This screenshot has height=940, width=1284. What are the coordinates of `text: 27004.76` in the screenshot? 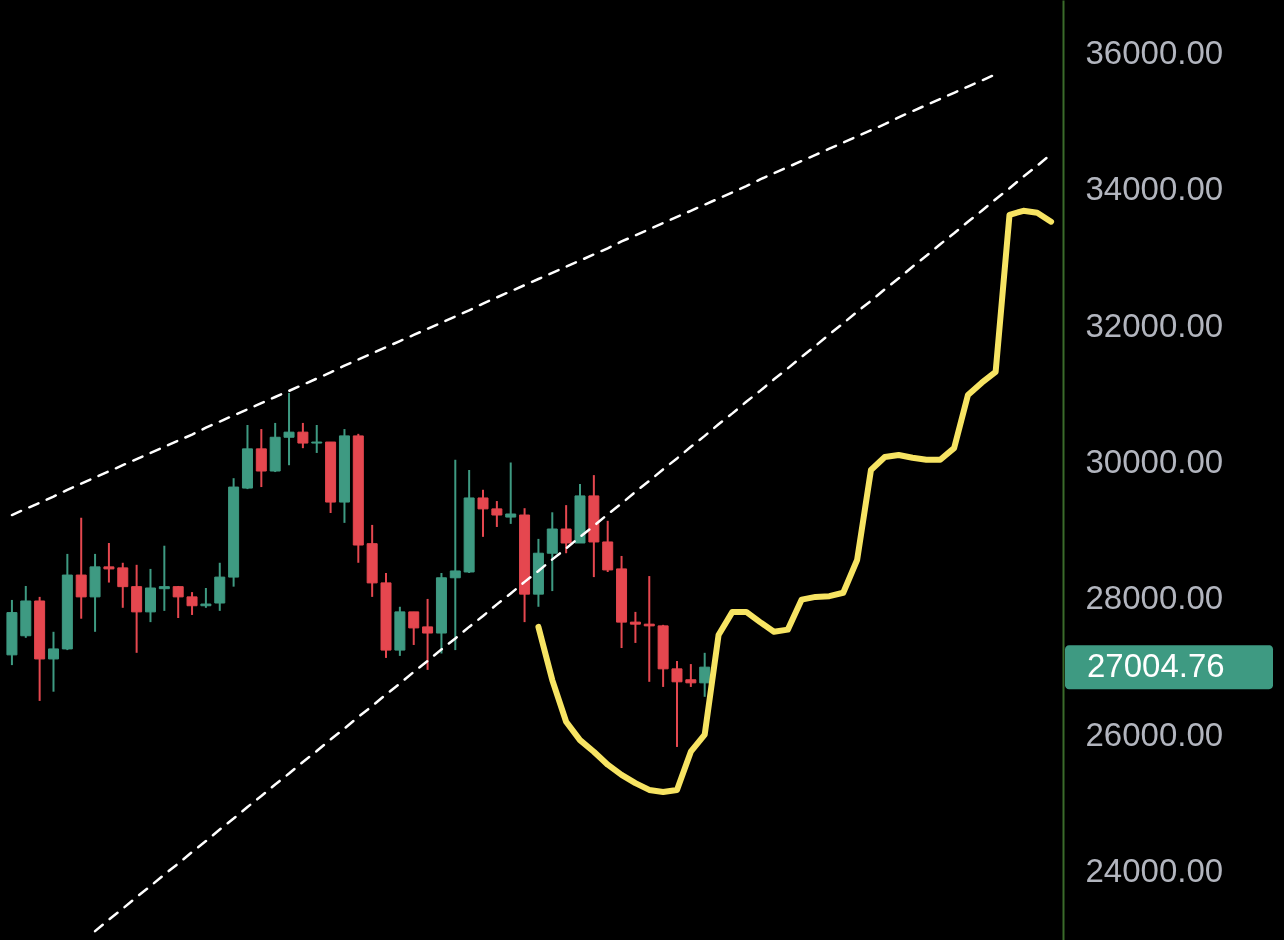 It's located at (1156, 666).